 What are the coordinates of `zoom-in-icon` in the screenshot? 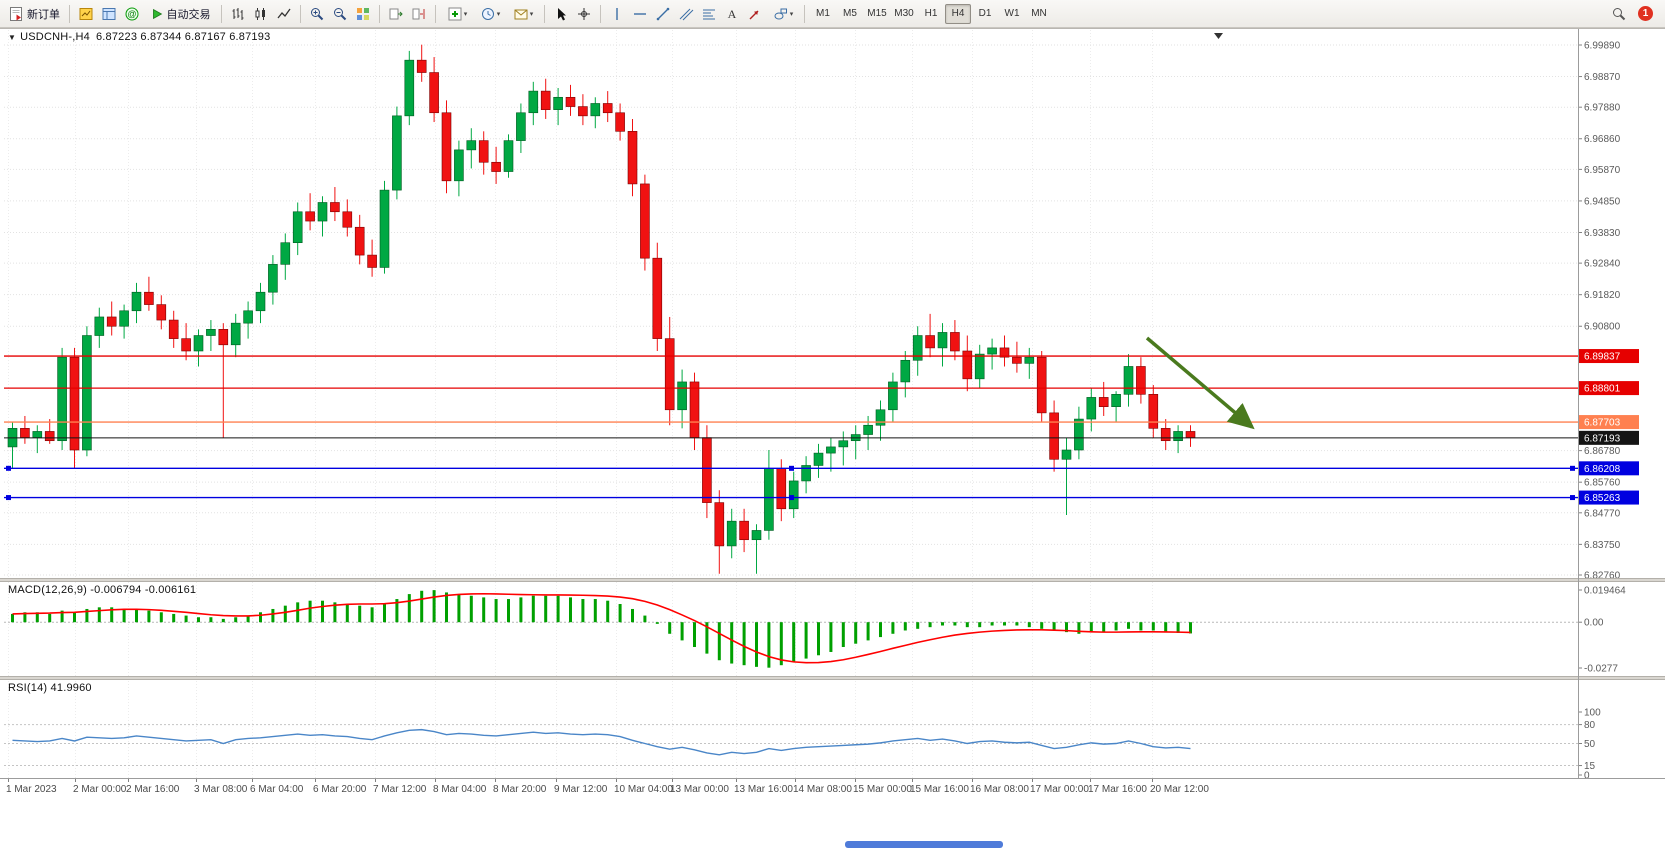 It's located at (317, 14).